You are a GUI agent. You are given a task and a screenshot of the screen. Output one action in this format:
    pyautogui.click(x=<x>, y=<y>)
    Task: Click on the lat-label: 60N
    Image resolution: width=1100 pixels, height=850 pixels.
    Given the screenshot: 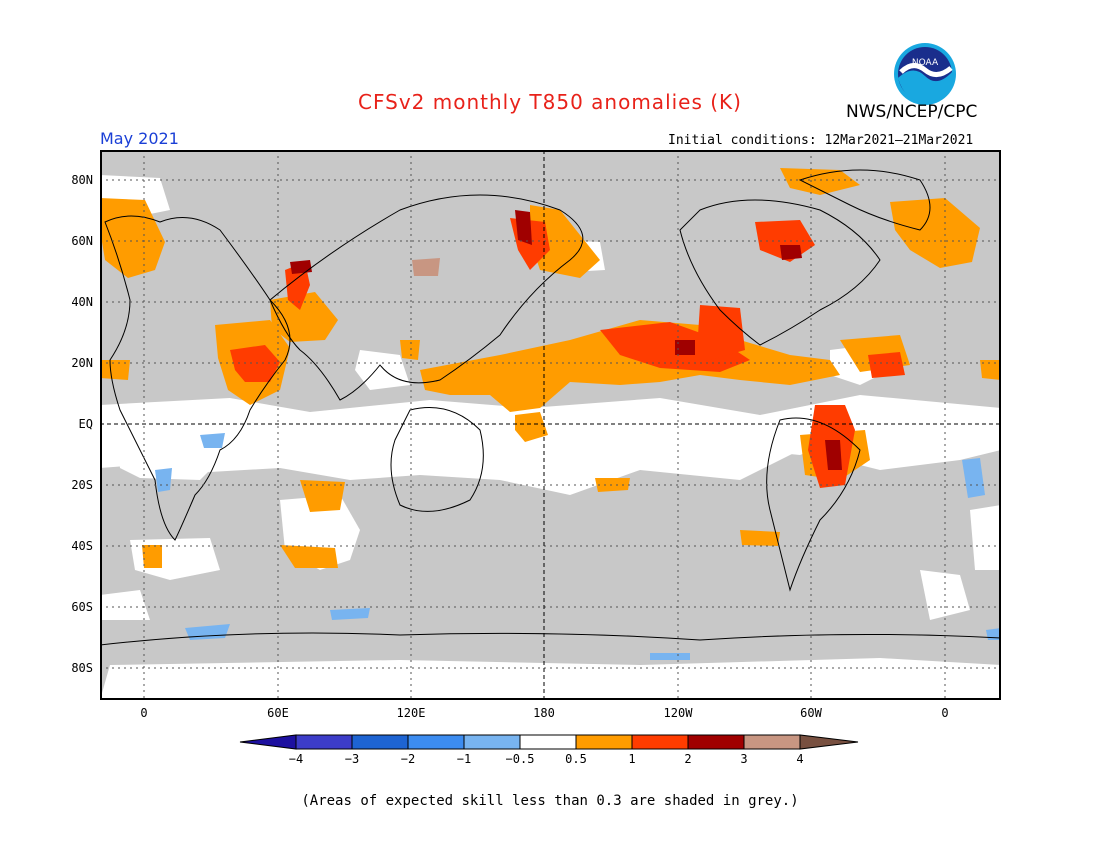 What is the action you would take?
    pyautogui.click(x=82, y=241)
    